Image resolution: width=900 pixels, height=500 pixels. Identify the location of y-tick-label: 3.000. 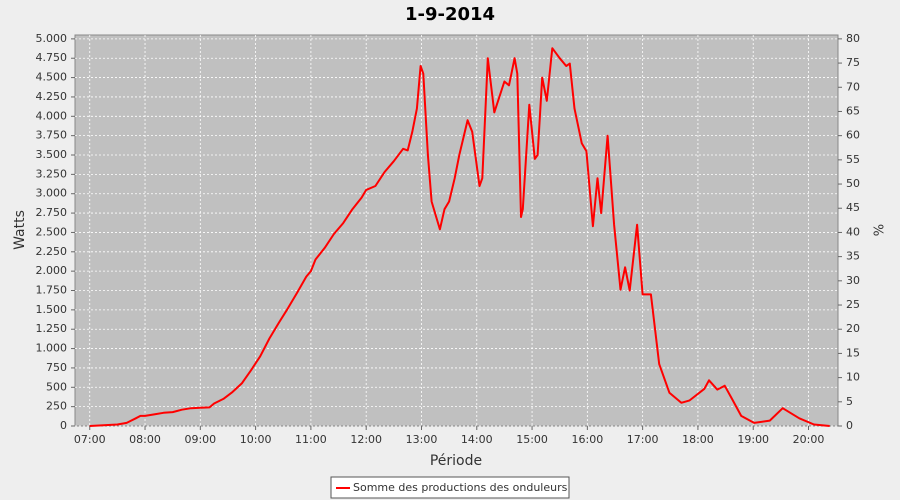
(52, 193).